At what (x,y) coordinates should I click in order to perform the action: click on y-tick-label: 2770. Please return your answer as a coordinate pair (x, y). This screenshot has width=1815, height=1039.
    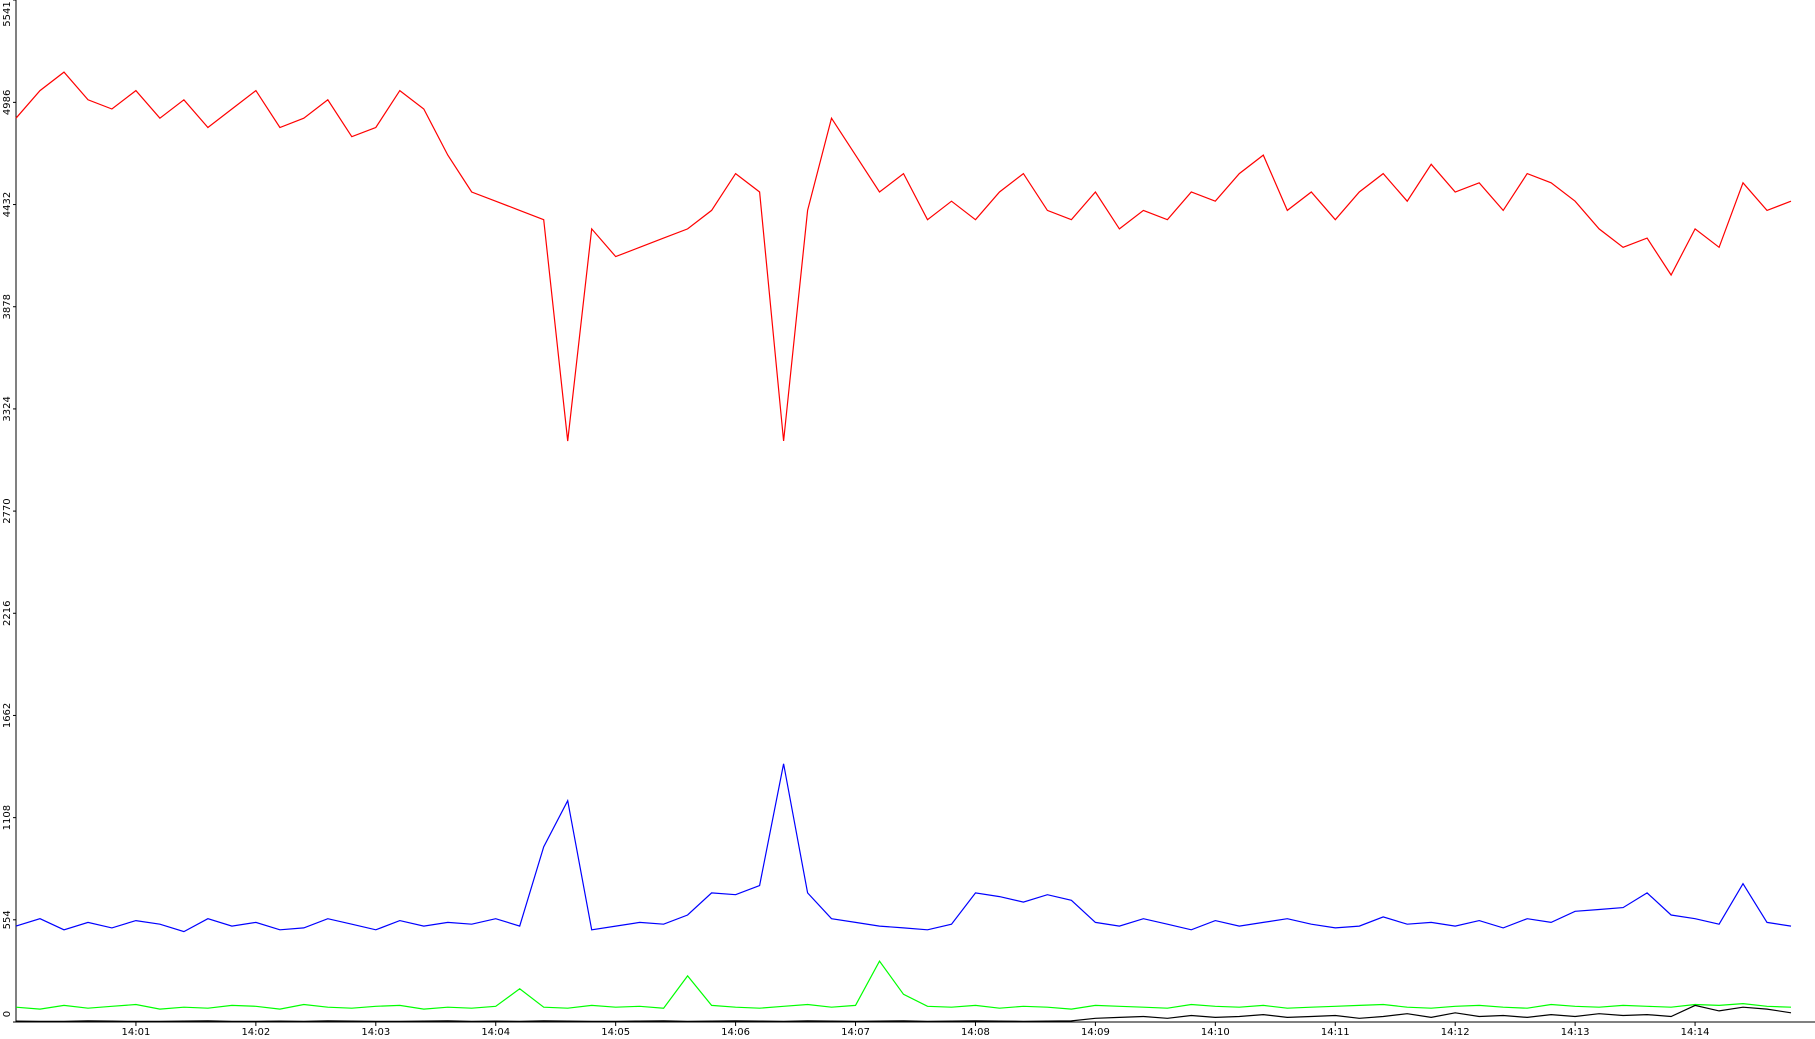
    Looking at the image, I should click on (7, 510).